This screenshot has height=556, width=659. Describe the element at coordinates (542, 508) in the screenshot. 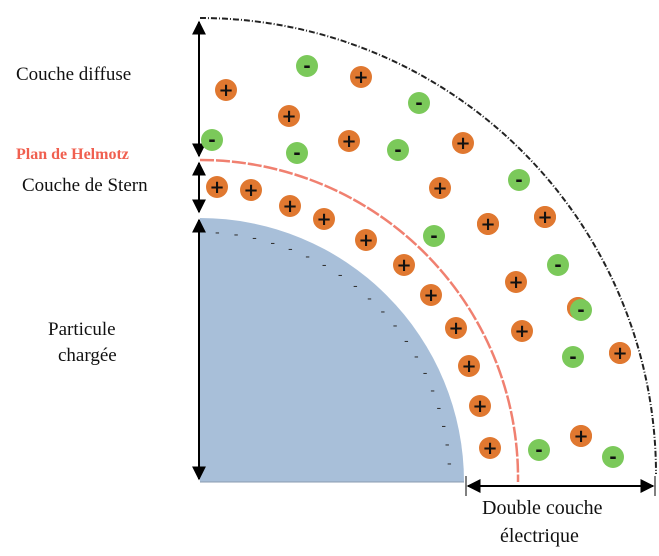

I see `double-layer-label-line1: Double couche` at that location.